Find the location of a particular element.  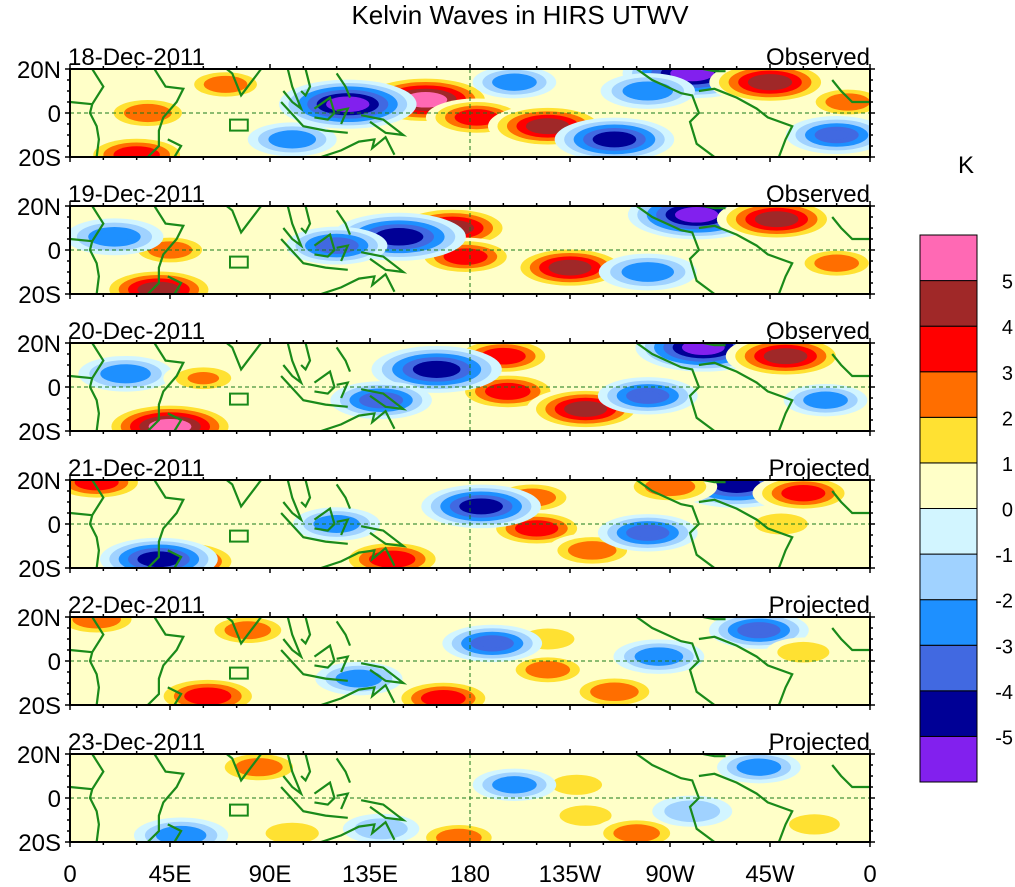

colorbar-level-label: 4 is located at coordinates (1007, 328).